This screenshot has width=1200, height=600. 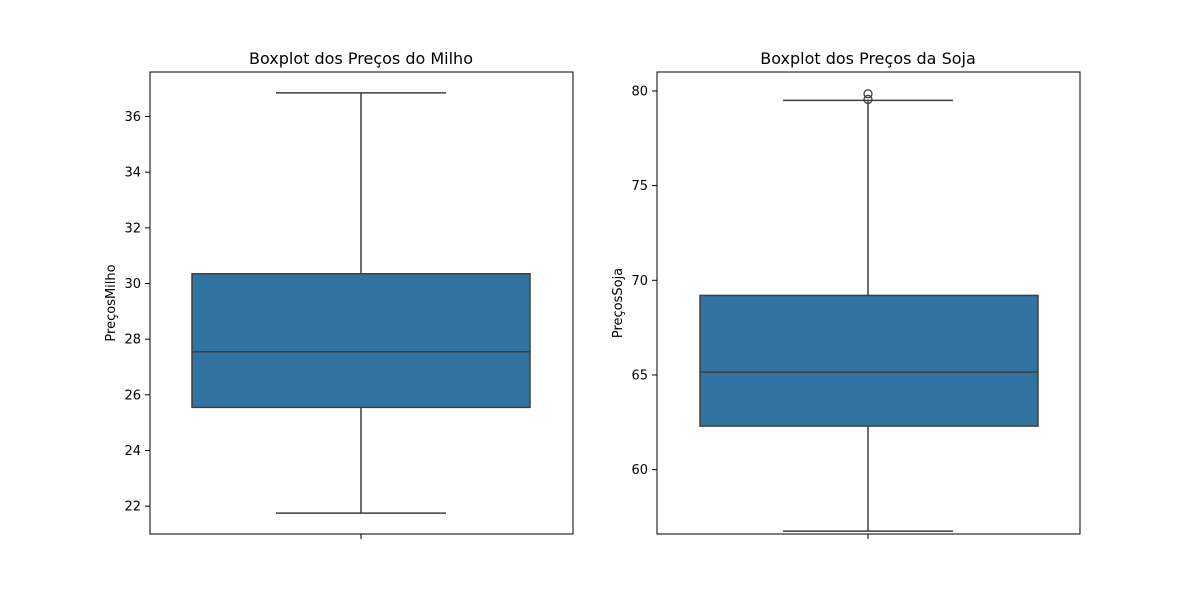 I want to click on y-tick-label-soja-70: 70, so click(x=639, y=281).